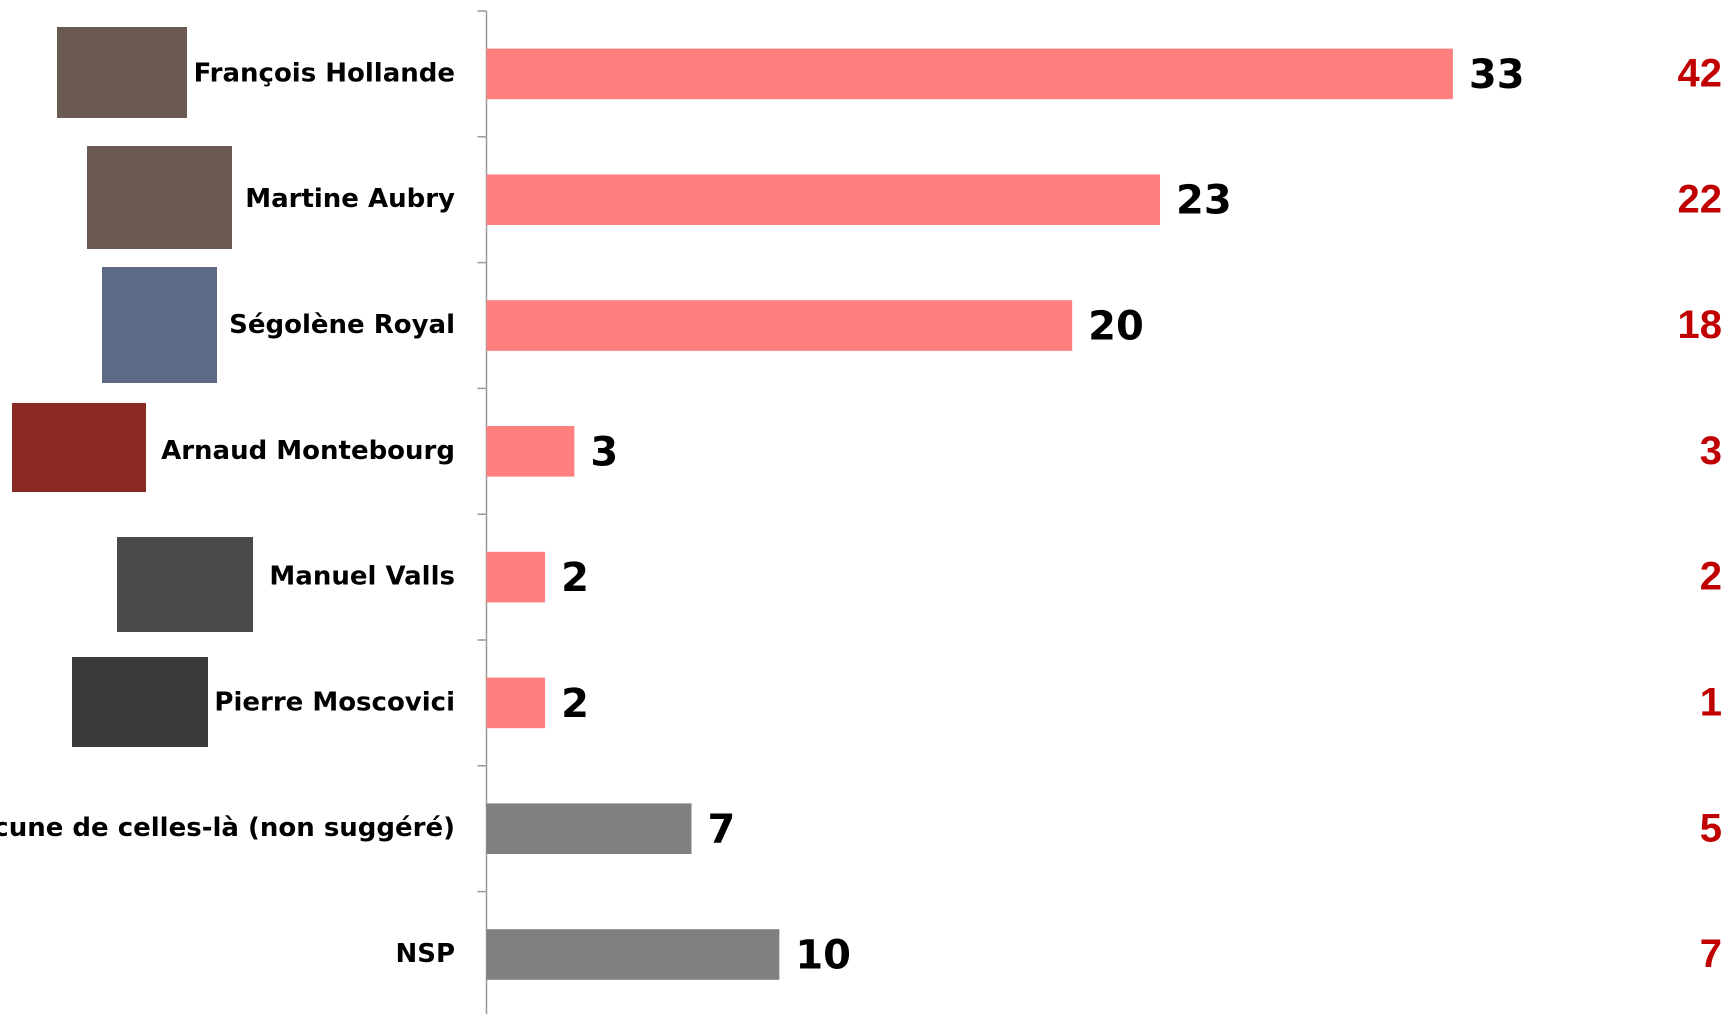 The image size is (1726, 1014). Describe the element at coordinates (362, 577) in the screenshot. I see `category-label: Manuel Valls` at that location.